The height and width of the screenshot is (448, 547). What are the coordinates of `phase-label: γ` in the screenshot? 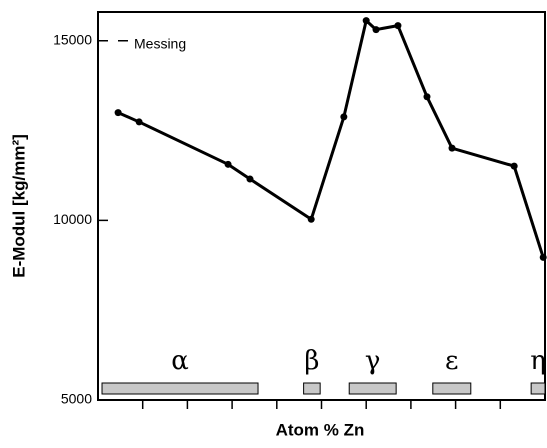 It's located at (373, 361).